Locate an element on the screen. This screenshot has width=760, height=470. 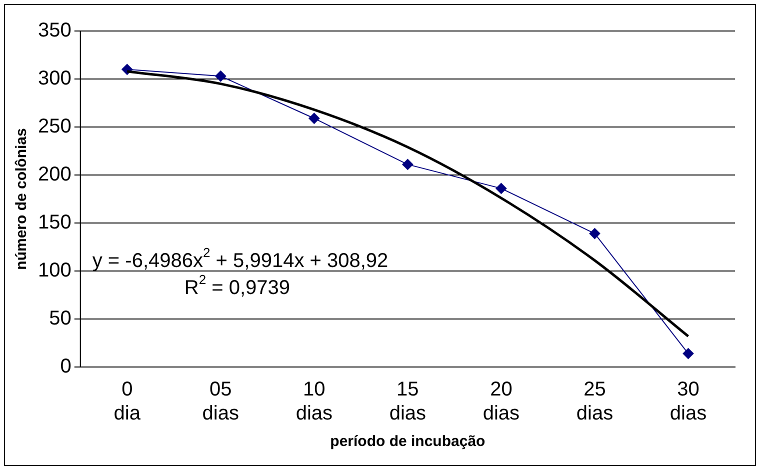
x-tick-label: 20 dias is located at coordinates (501, 401).